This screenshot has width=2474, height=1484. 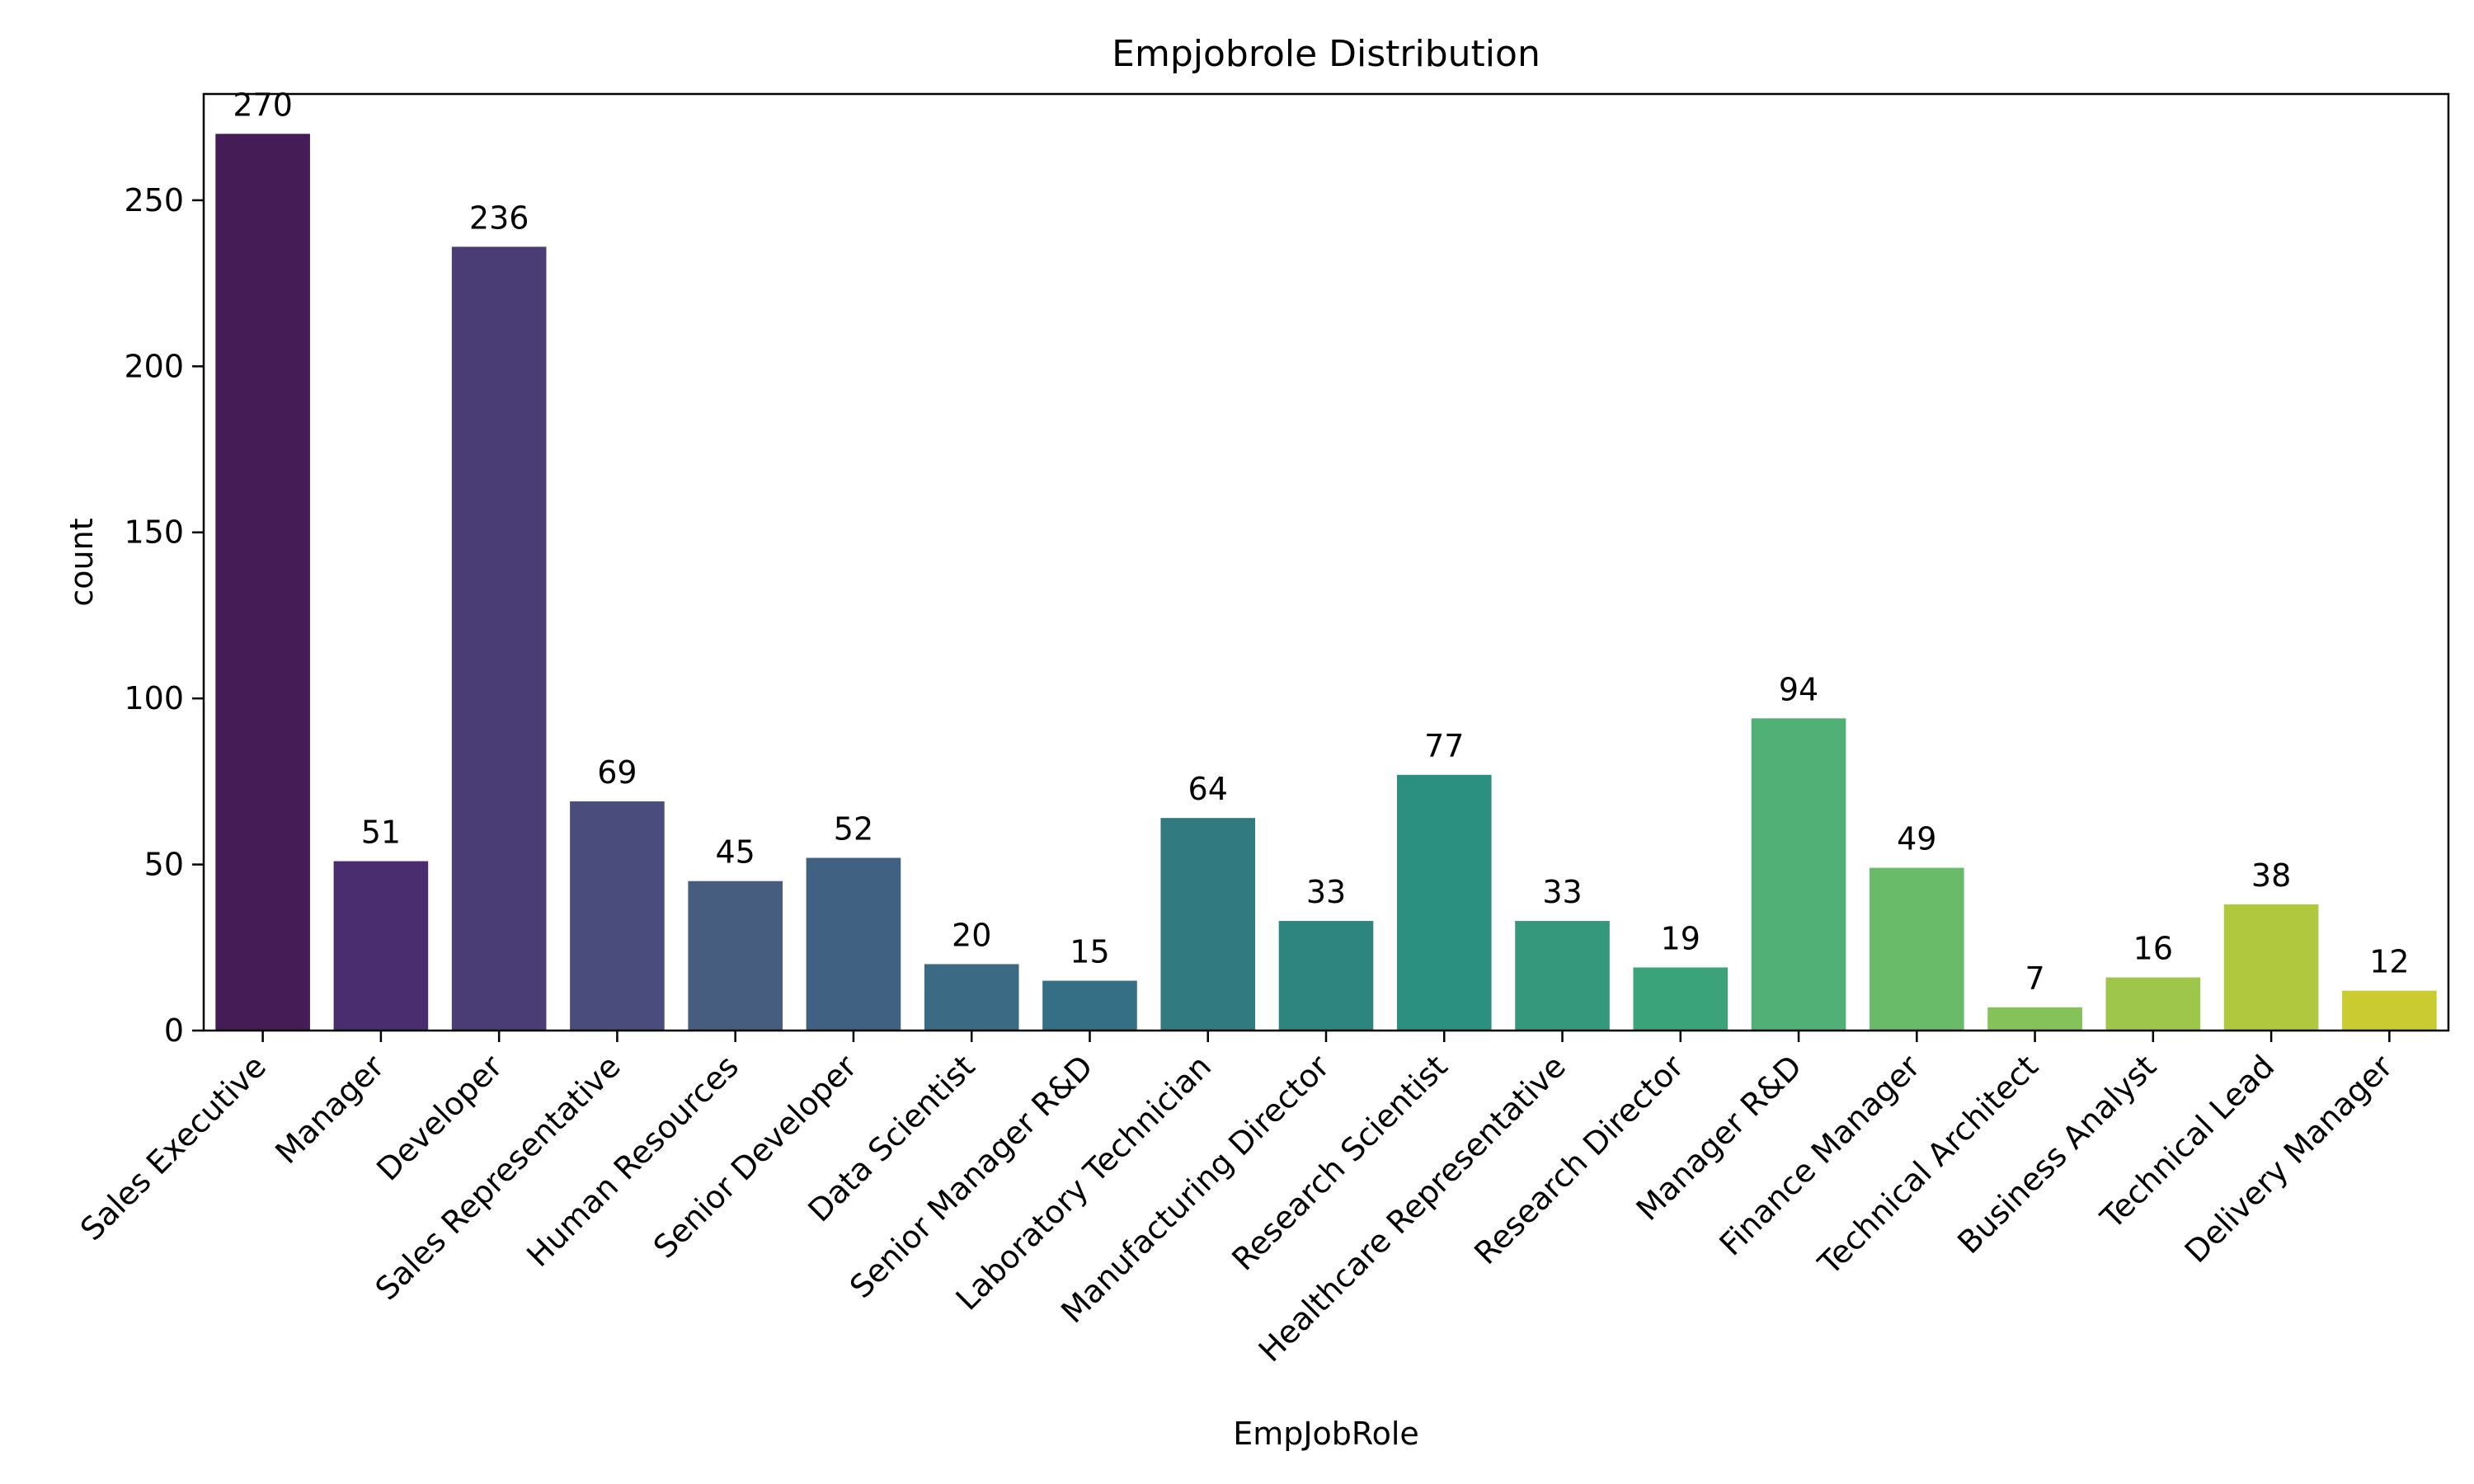 I want to click on x-tick-label: Finance Manager, so click(x=1819, y=1155).